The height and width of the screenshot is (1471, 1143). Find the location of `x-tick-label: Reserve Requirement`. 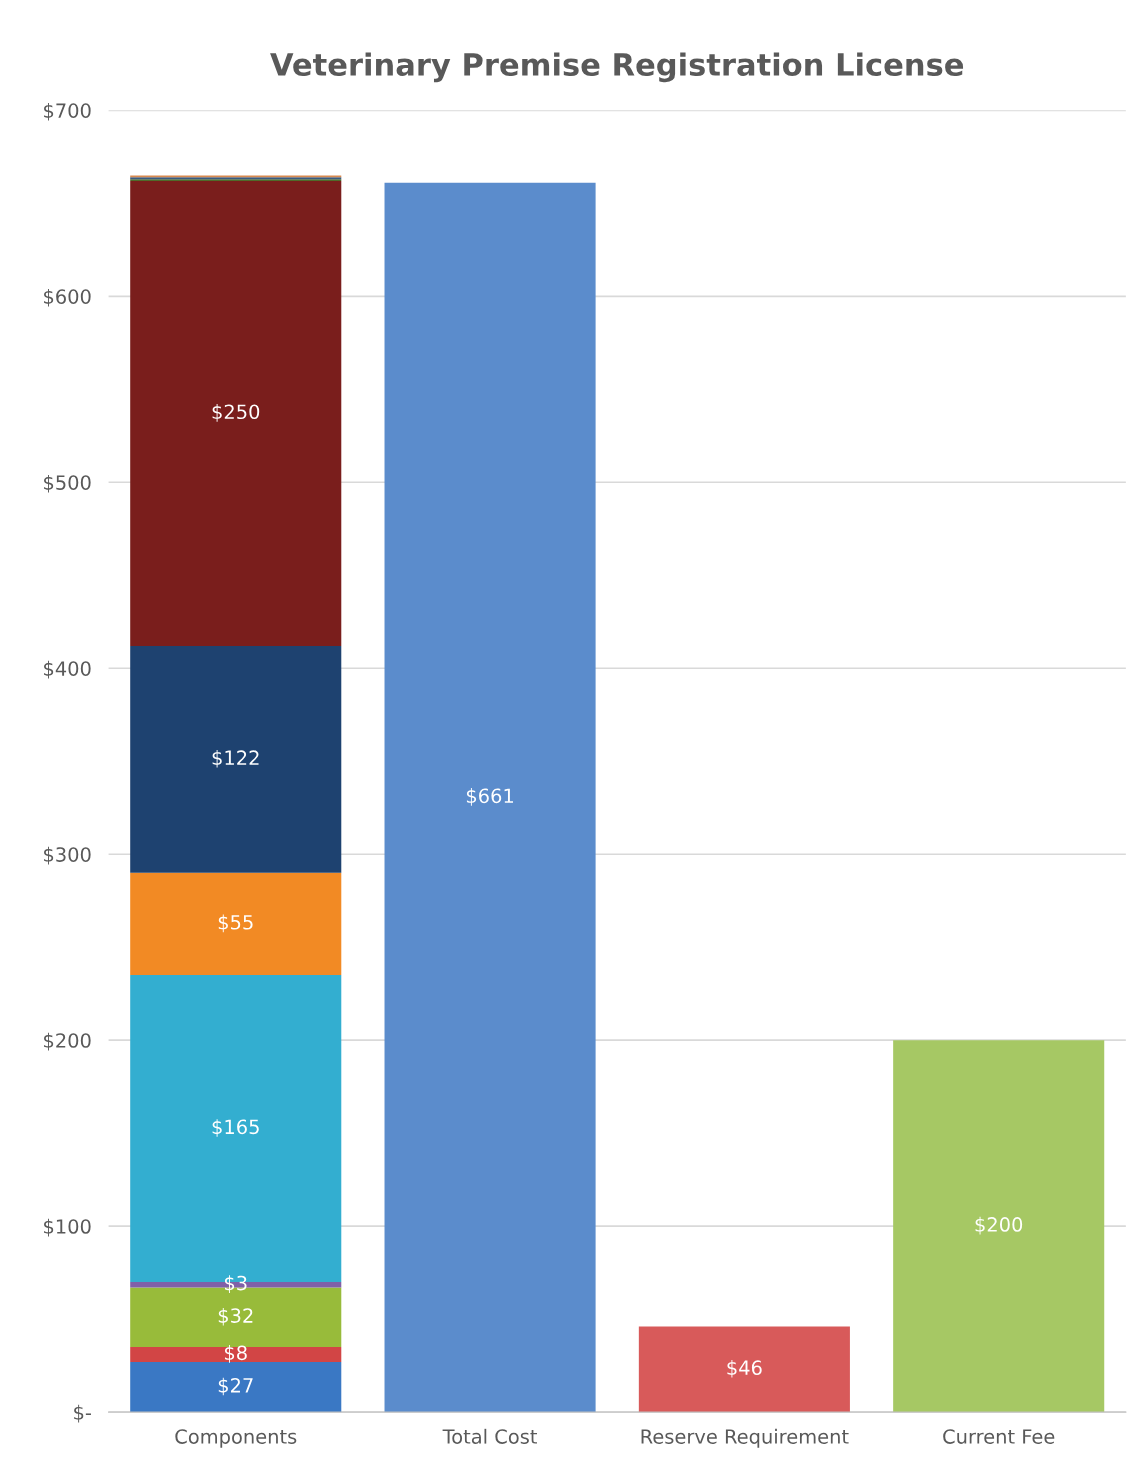

x-tick-label: Reserve Requirement is located at coordinates (745, 1438).